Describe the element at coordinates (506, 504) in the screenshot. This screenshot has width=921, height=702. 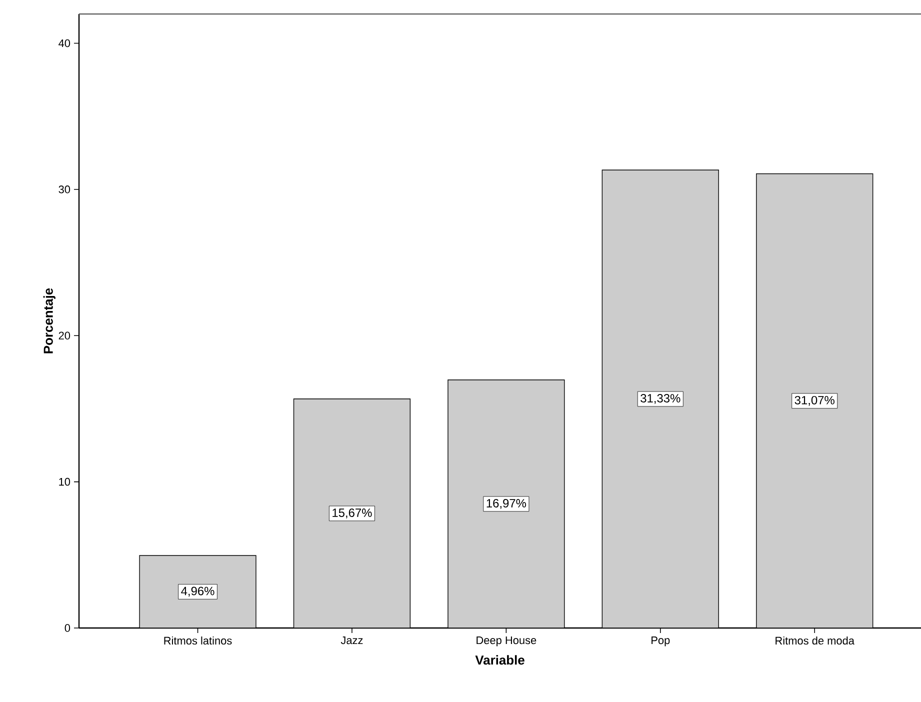
I see `data-label: 16,97%` at that location.